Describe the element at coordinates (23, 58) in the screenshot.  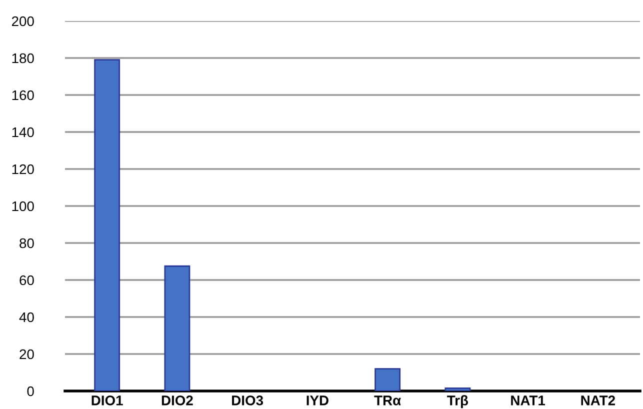
I see `y-tick-label: 180` at that location.